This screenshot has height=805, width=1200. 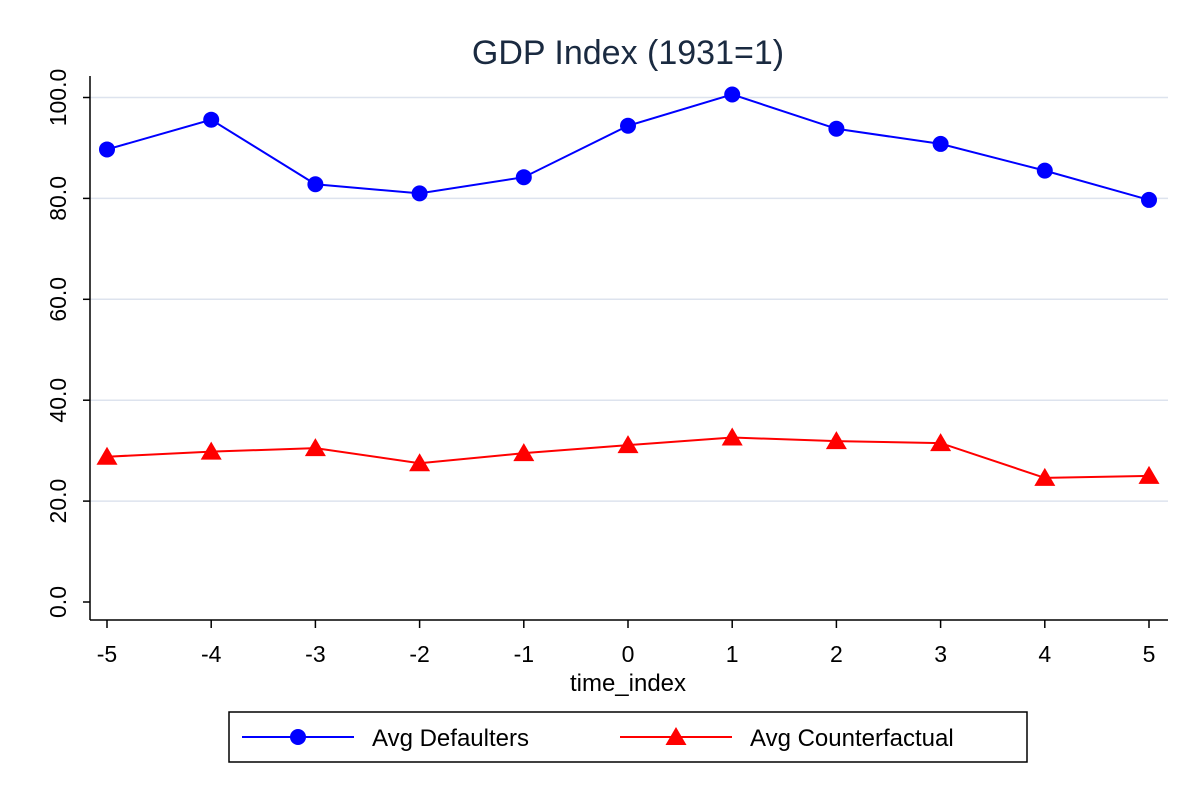 I want to click on x-tick-label: 2, so click(x=836, y=654).